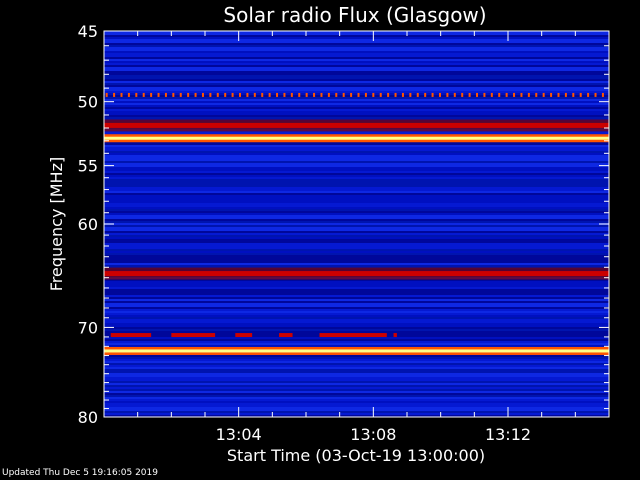 The height and width of the screenshot is (480, 640). I want to click on x-tick-label: 13:08, so click(373, 434).